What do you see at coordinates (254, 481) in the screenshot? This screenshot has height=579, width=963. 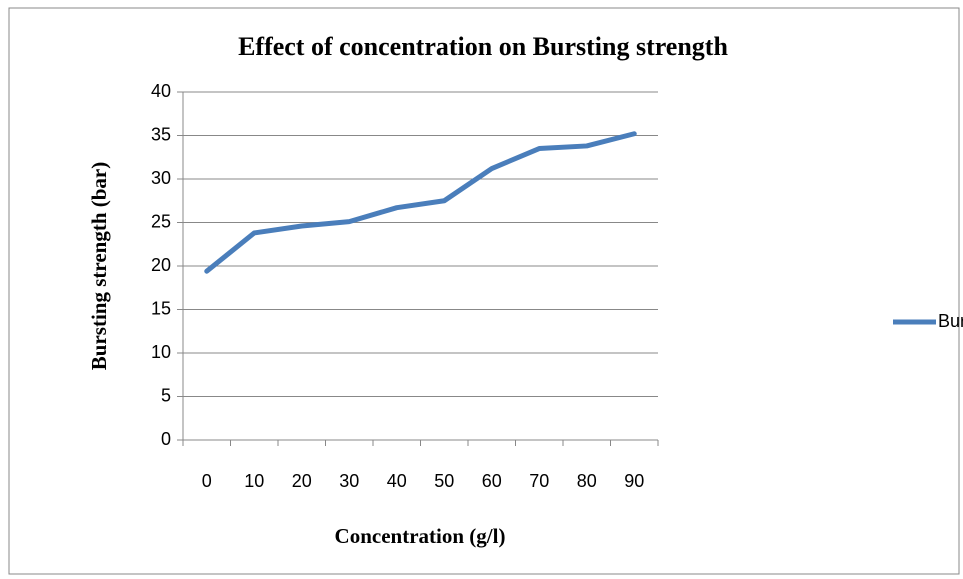 I see `x-tick-label: 10` at bounding box center [254, 481].